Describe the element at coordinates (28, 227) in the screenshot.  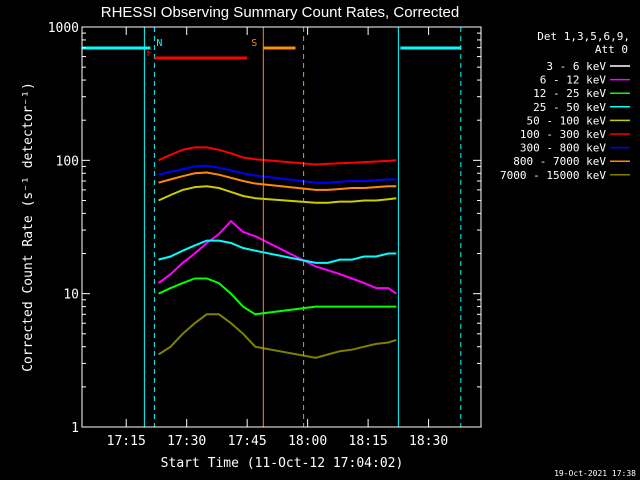
I see `y-axis-label: Corrected Count Rate (s⁻¹ detector⁻¹)` at that location.